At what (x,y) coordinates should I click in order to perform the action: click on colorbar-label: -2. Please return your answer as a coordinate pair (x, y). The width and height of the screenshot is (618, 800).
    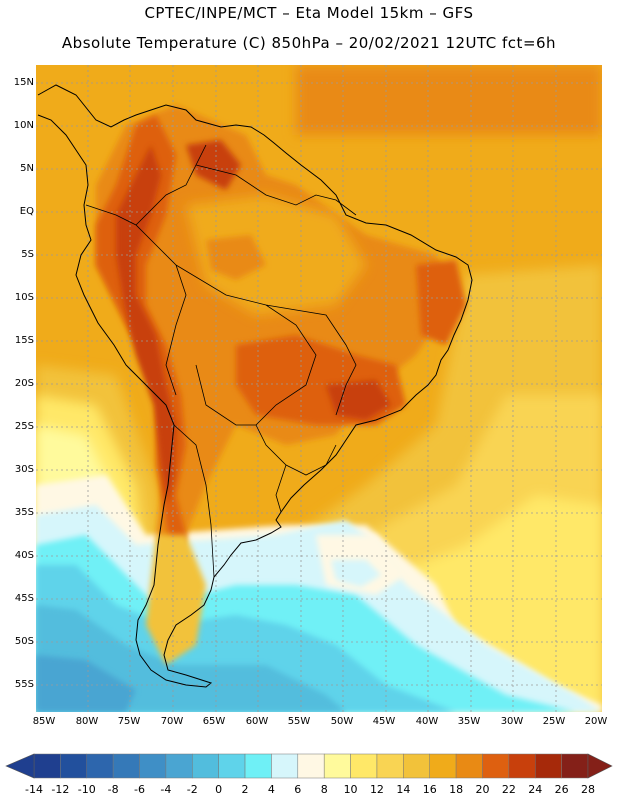
    Looking at the image, I should click on (192, 789).